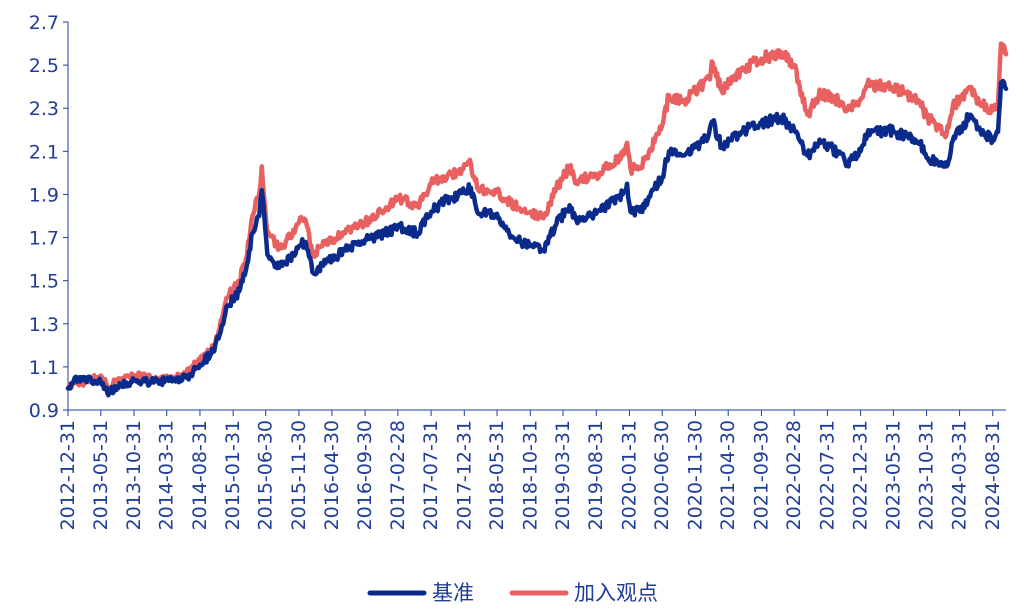 This screenshot has width=1023, height=612. Describe the element at coordinates (662, 475) in the screenshot. I see `x-tick-label: 2020-06-30` at that location.